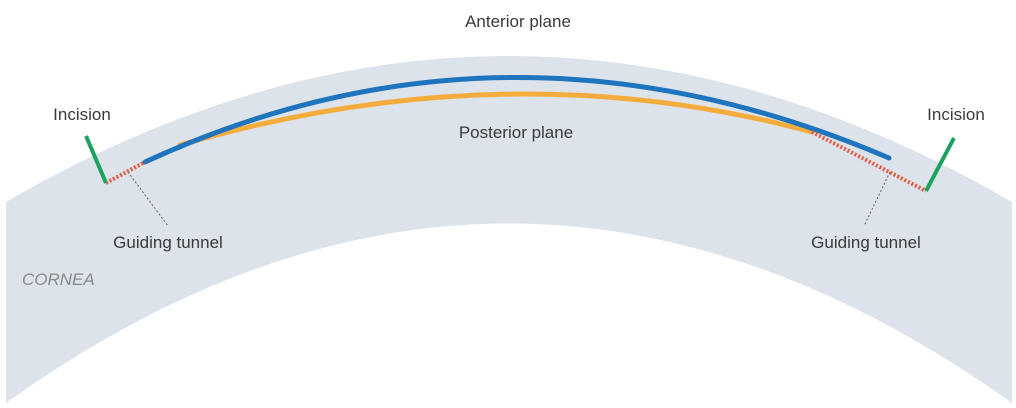 The height and width of the screenshot is (408, 1016). Describe the element at coordinates (940, 164) in the screenshot. I see `incision-mark-right` at that location.